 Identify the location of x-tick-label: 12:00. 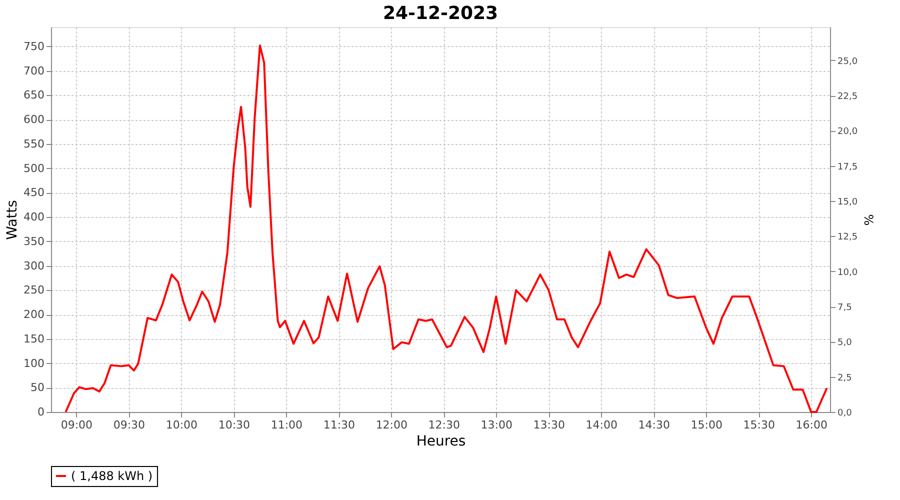
(392, 425).